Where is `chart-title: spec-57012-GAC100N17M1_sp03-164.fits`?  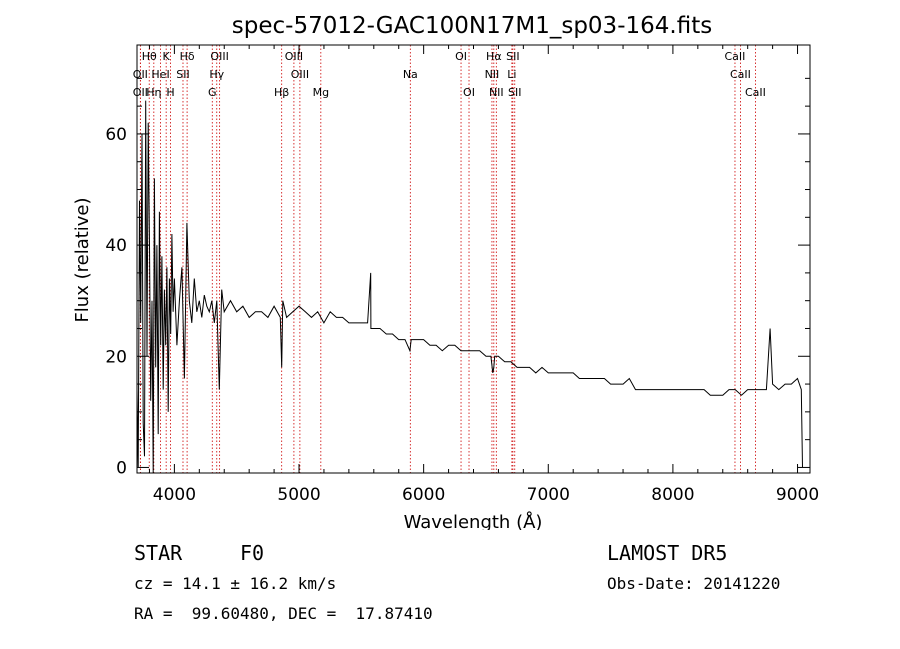
chart-title: spec-57012-GAC100N17M1_sp03-164.fits is located at coordinates (472, 26).